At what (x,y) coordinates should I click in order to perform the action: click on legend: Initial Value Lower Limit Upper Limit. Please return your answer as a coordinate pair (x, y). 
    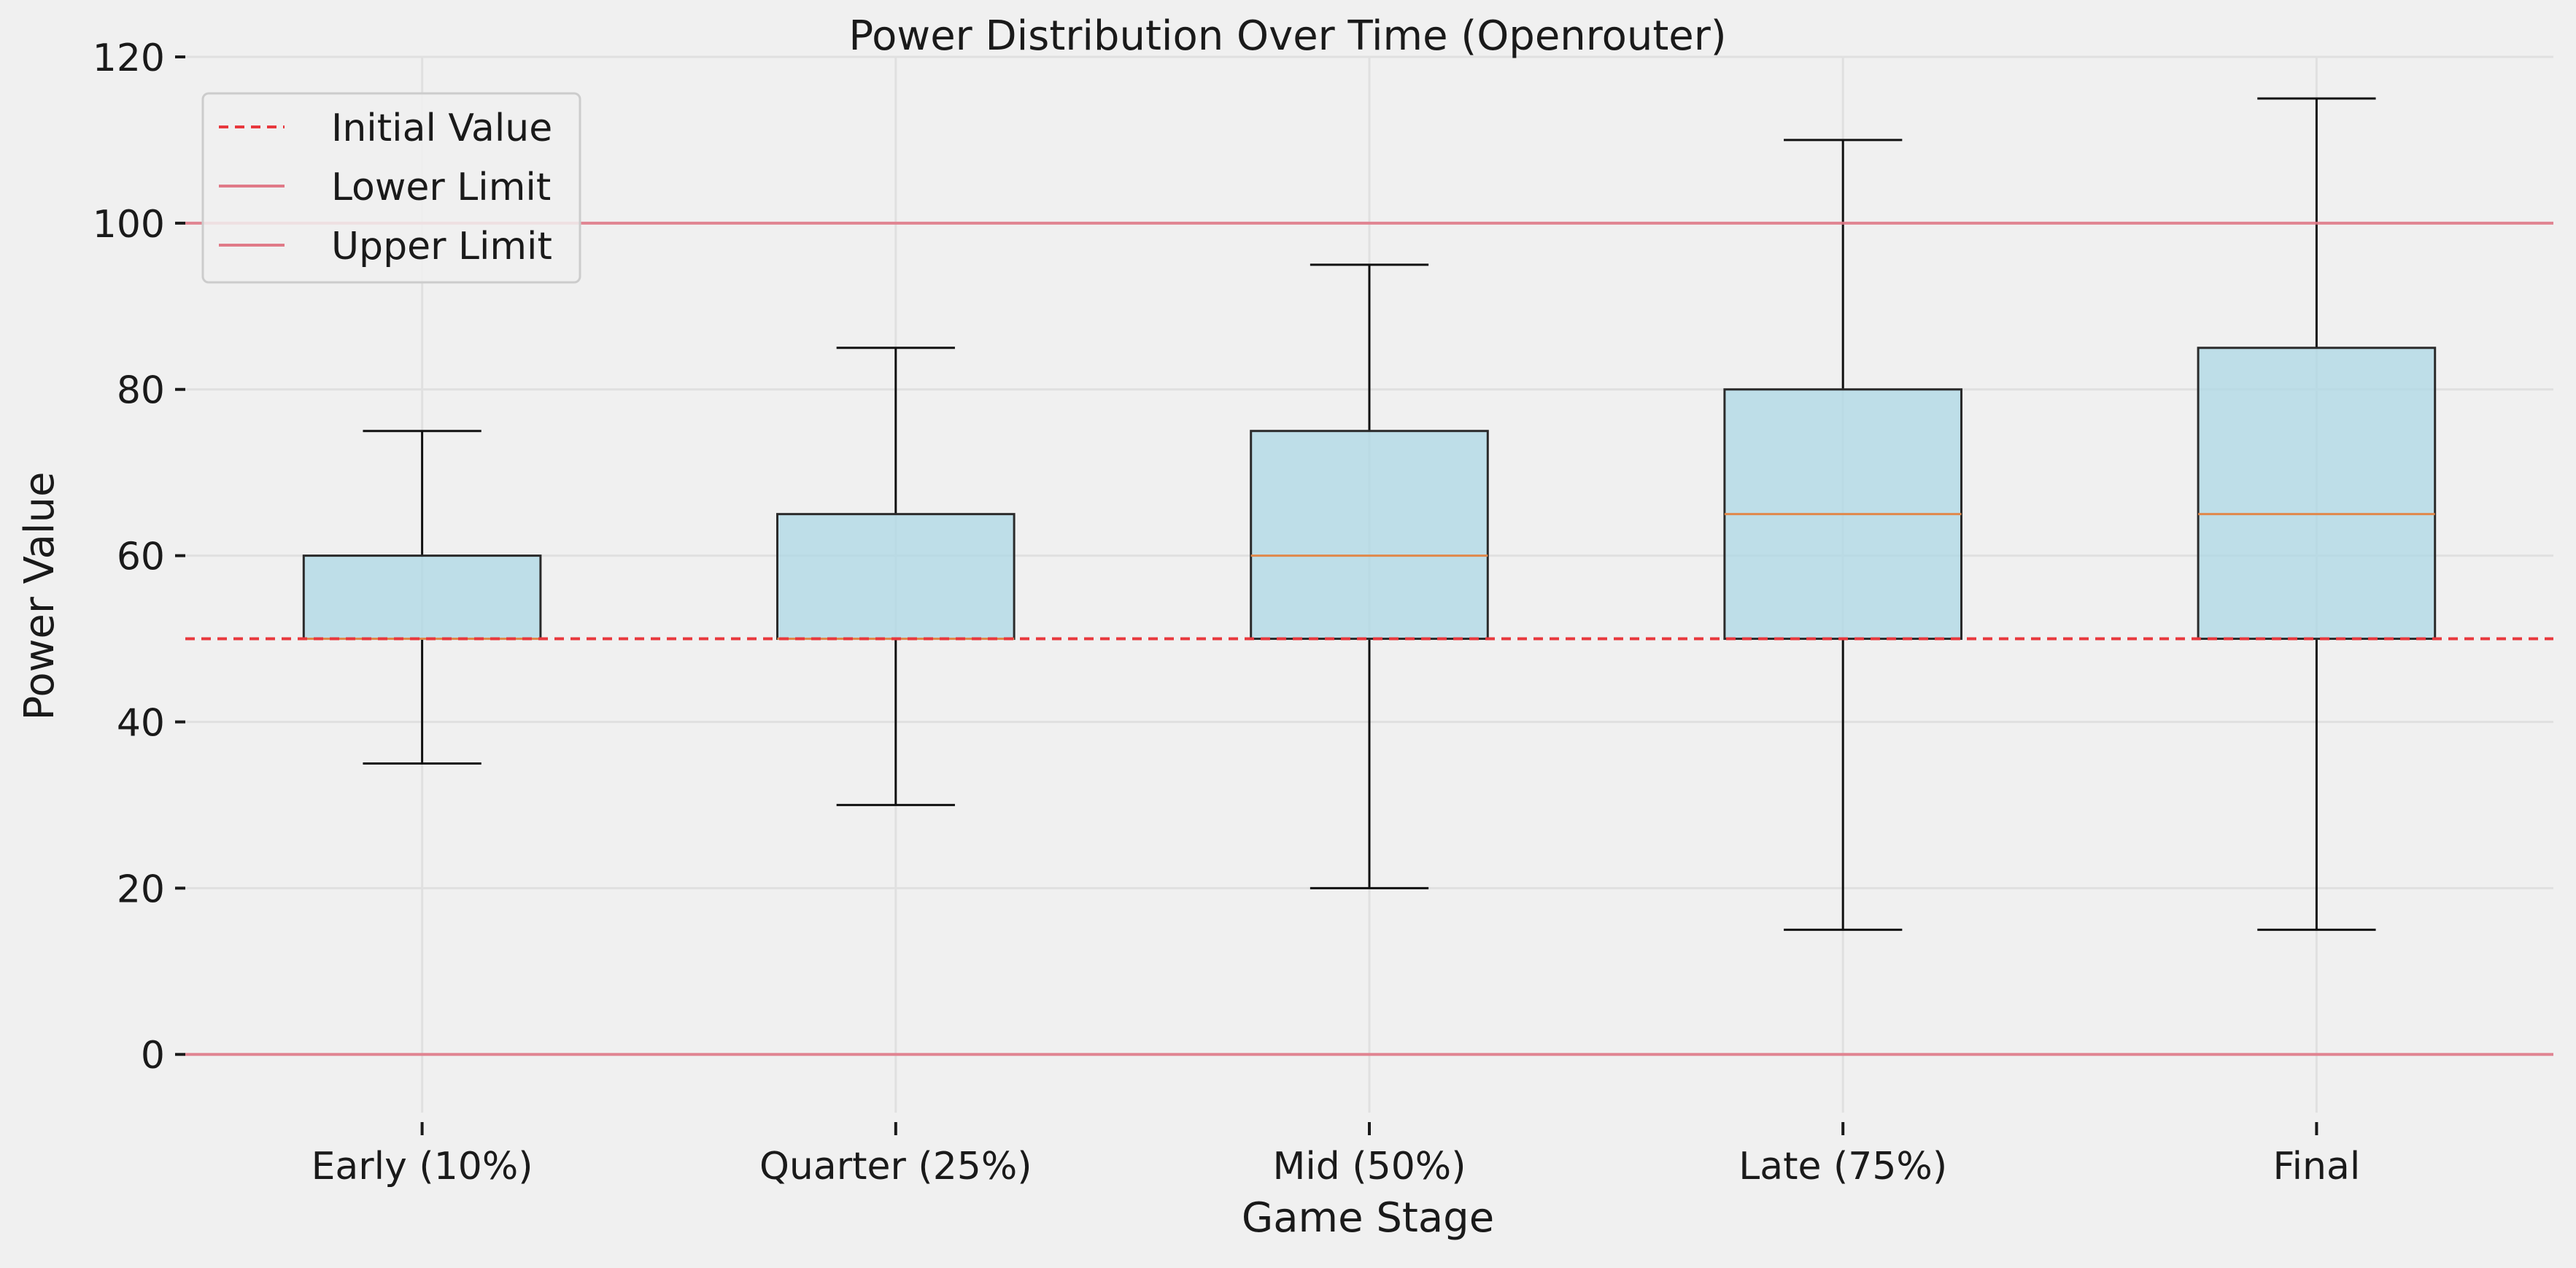
    Looking at the image, I should click on (391, 188).